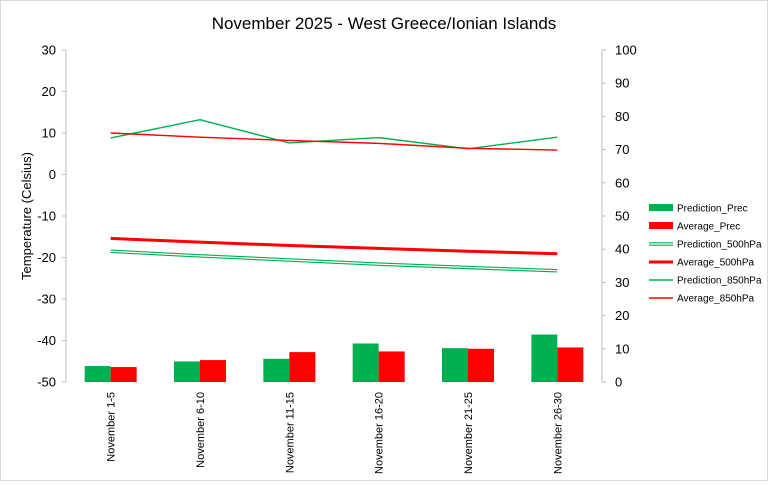 This screenshot has height=485, width=768. I want to click on y2-tick-label: 0, so click(618, 382).